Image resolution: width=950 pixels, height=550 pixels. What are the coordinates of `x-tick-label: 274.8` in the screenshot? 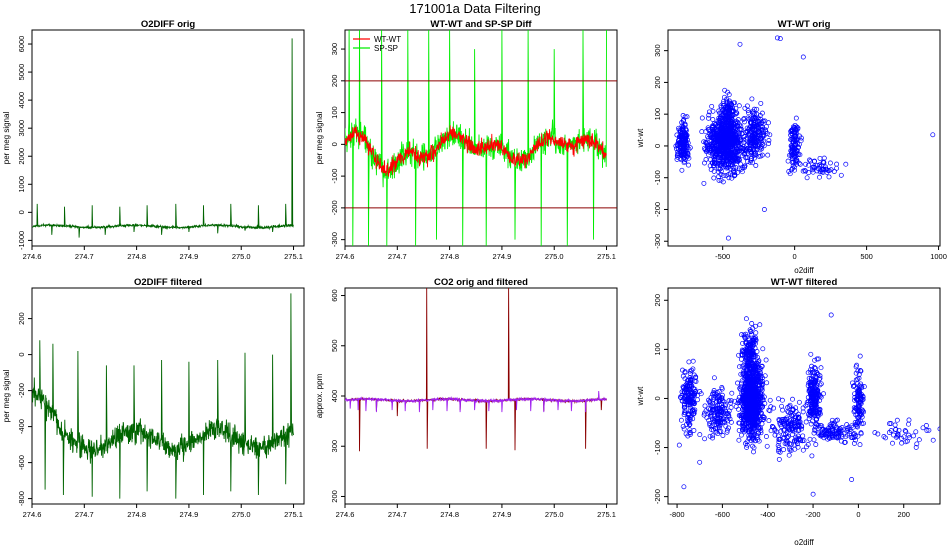 It's located at (449, 256).